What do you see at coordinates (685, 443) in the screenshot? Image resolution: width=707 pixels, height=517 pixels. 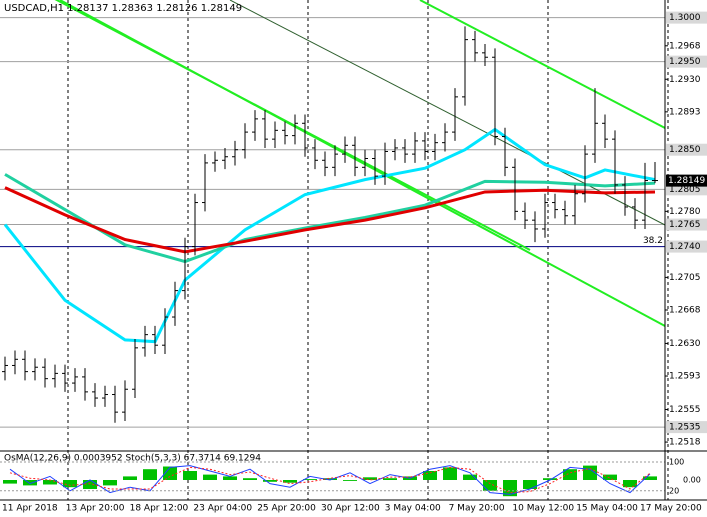 I see `y-tick-label: 1.2518` at bounding box center [685, 443].